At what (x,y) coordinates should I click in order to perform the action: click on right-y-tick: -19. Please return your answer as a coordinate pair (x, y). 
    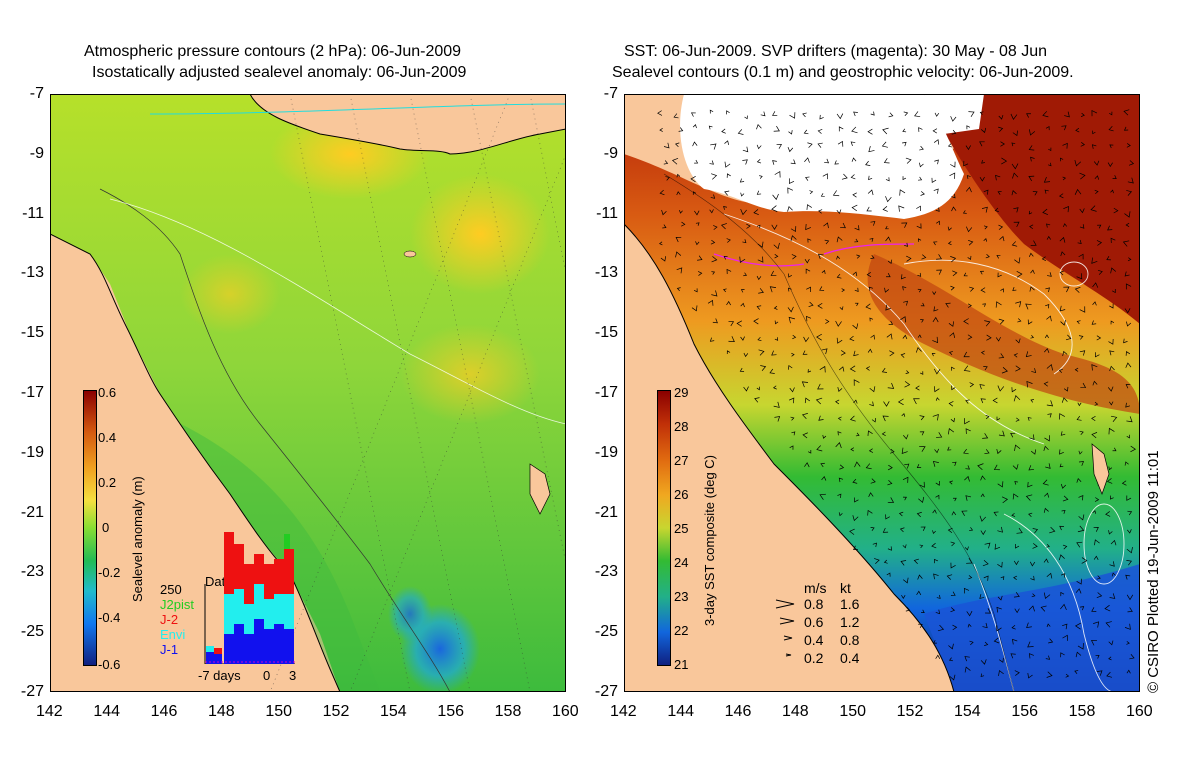
    Looking at the image, I should click on (606, 452).